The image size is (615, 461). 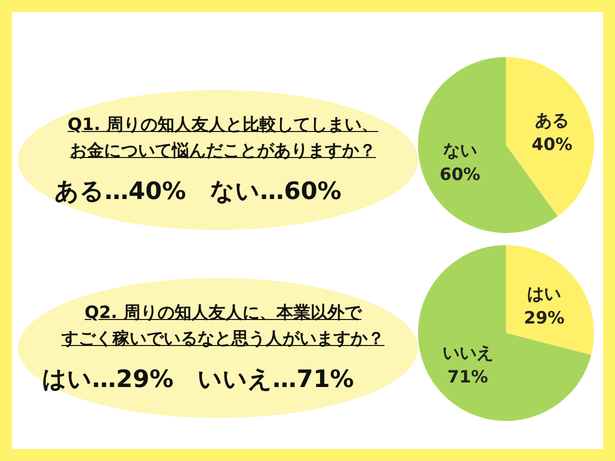 I want to click on data-label: 29%, so click(x=544, y=318).